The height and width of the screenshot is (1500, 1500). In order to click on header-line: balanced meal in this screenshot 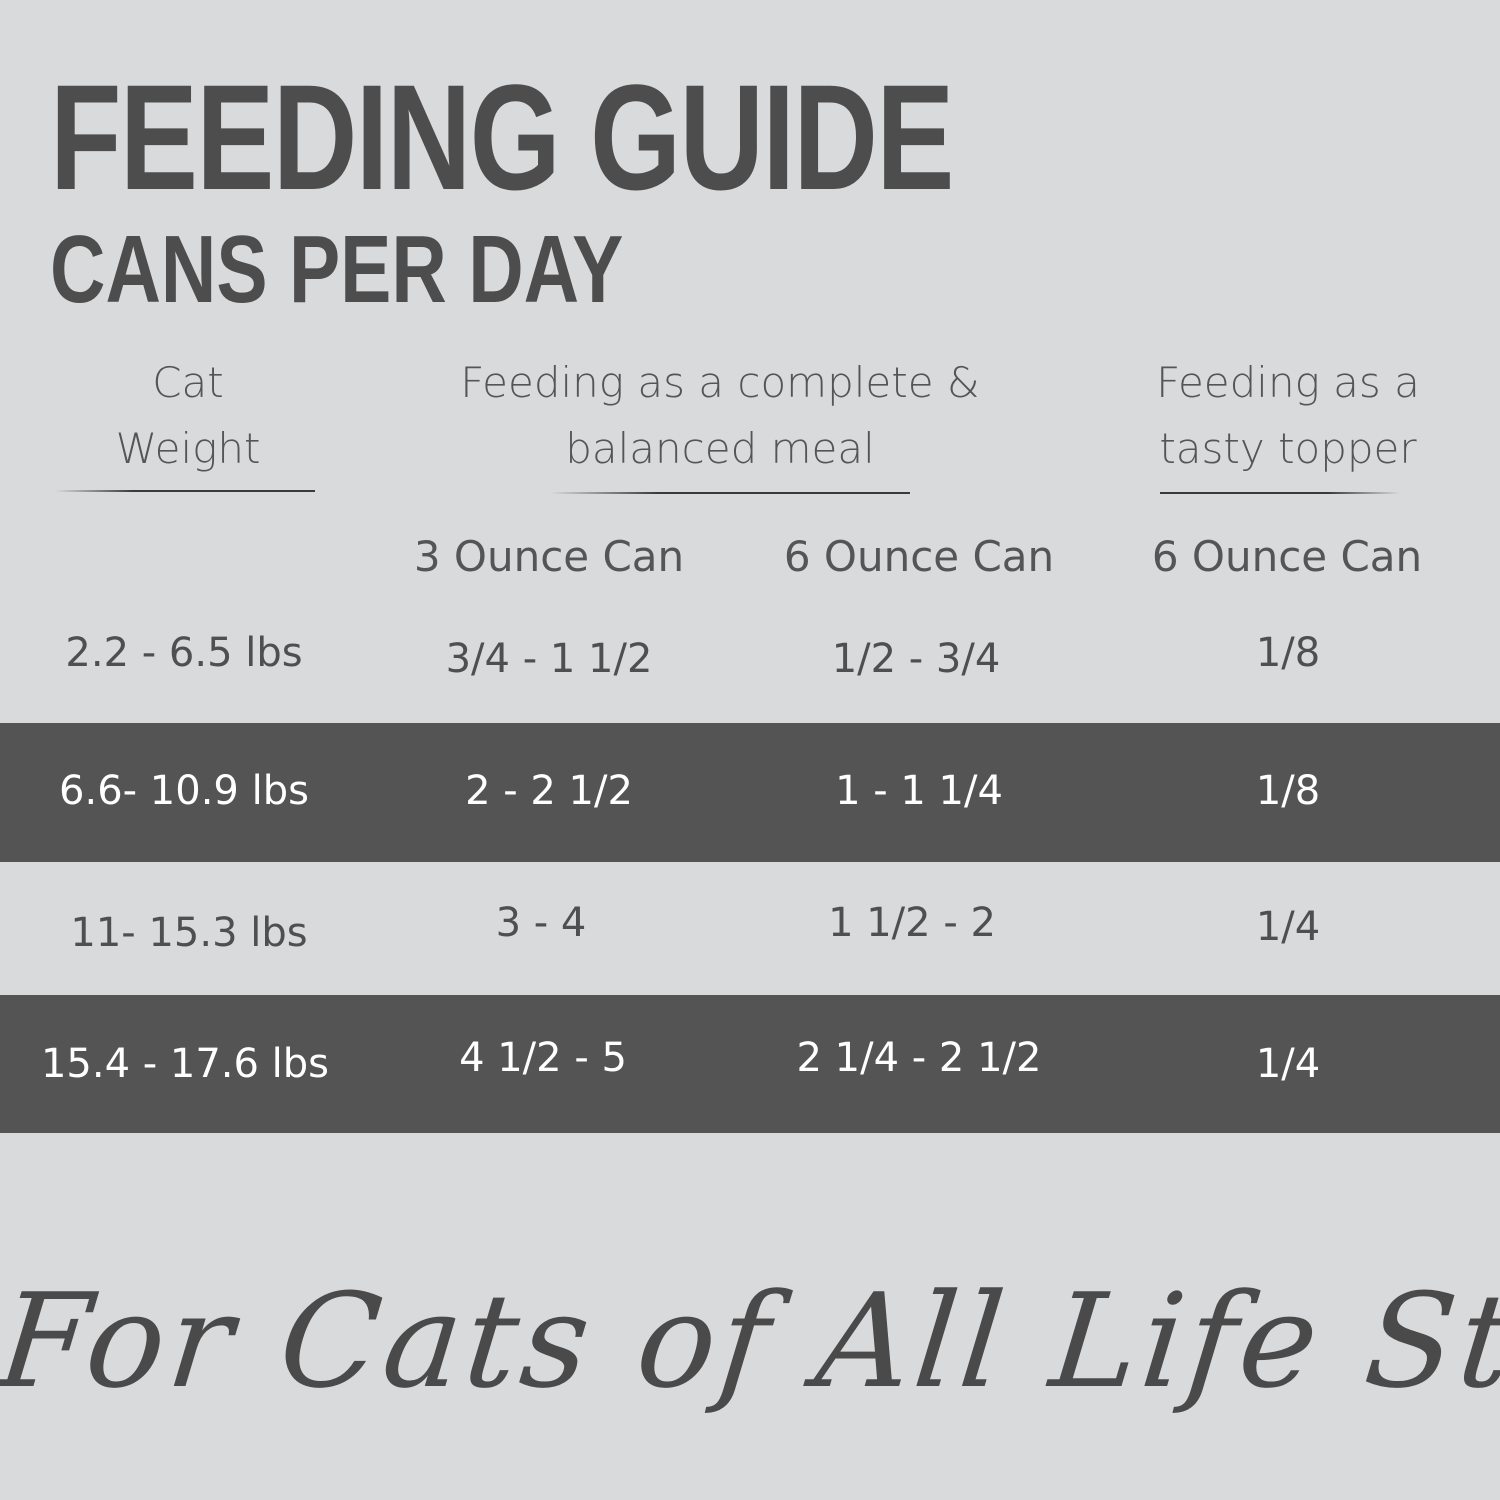, I will do `click(720, 448)`.